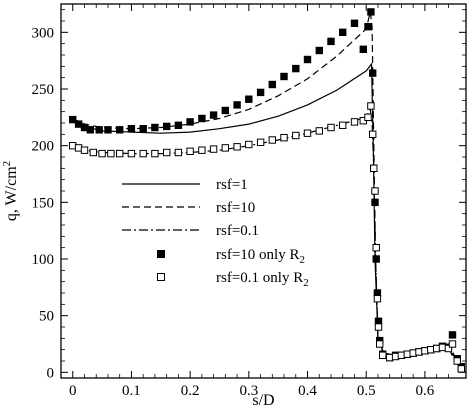 This screenshot has height=411, width=474. I want to click on y-axis-title: q, W/cm2, so click(10, 191).